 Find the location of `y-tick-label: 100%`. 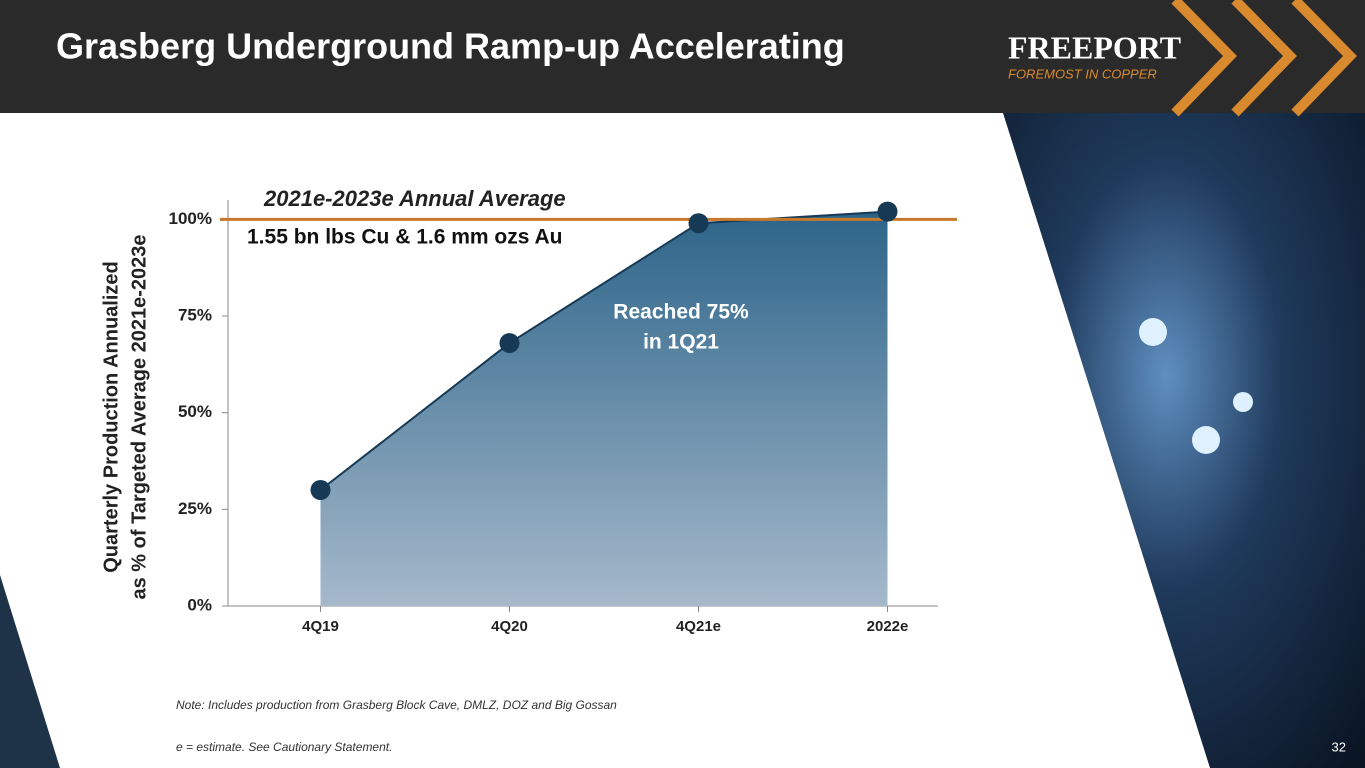

y-tick-label: 100% is located at coordinates (190, 218).